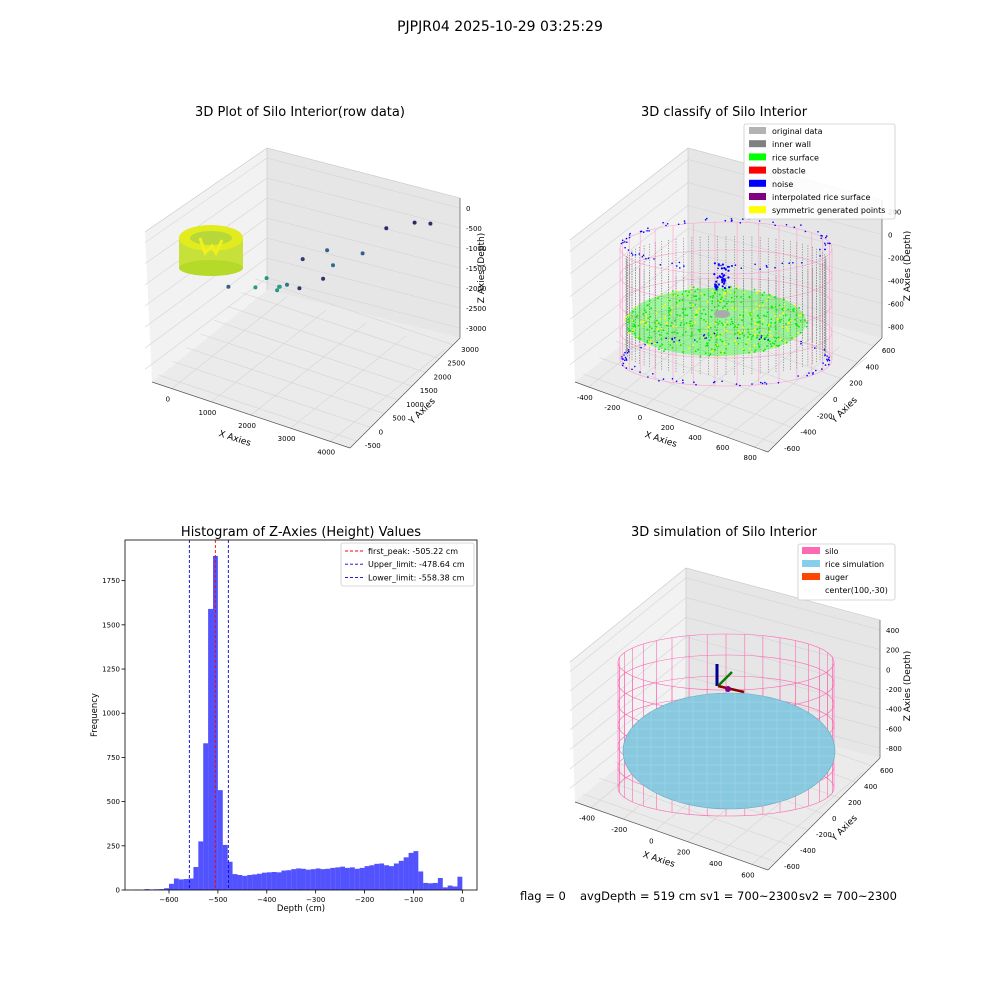 The width and height of the screenshot is (1000, 1000). I want to click on panel4-left-pane, so click(628, 685).